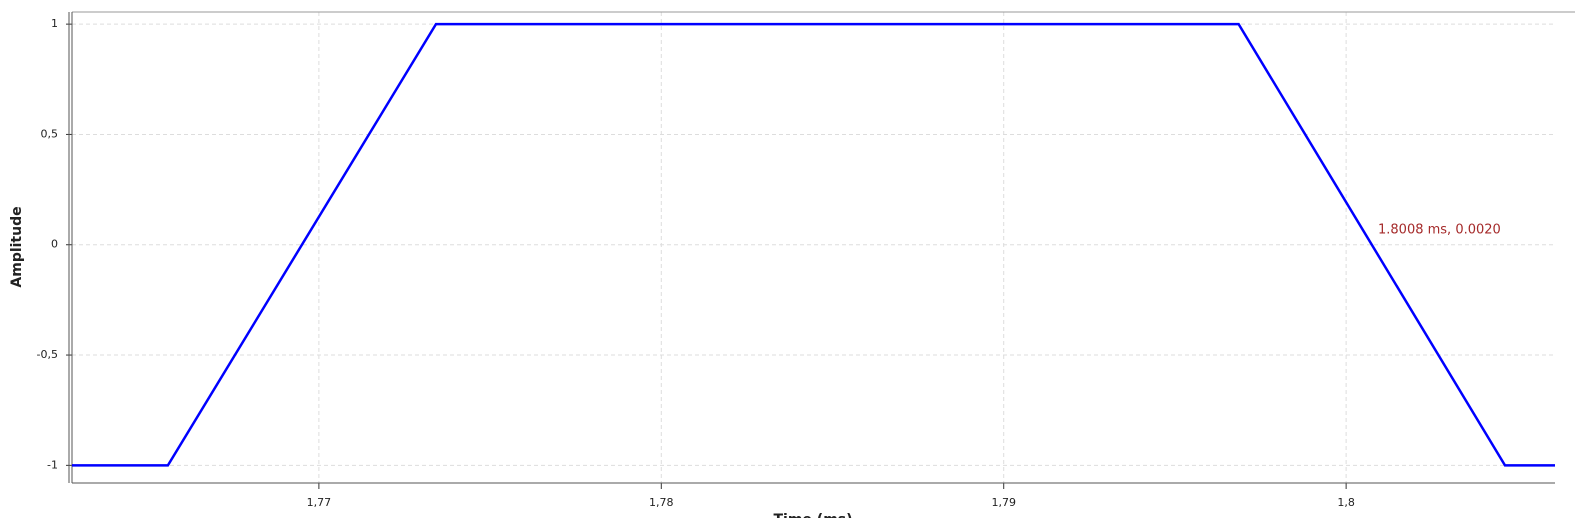 The width and height of the screenshot is (1575, 518). I want to click on y-tick-label: 1, so click(54, 23).